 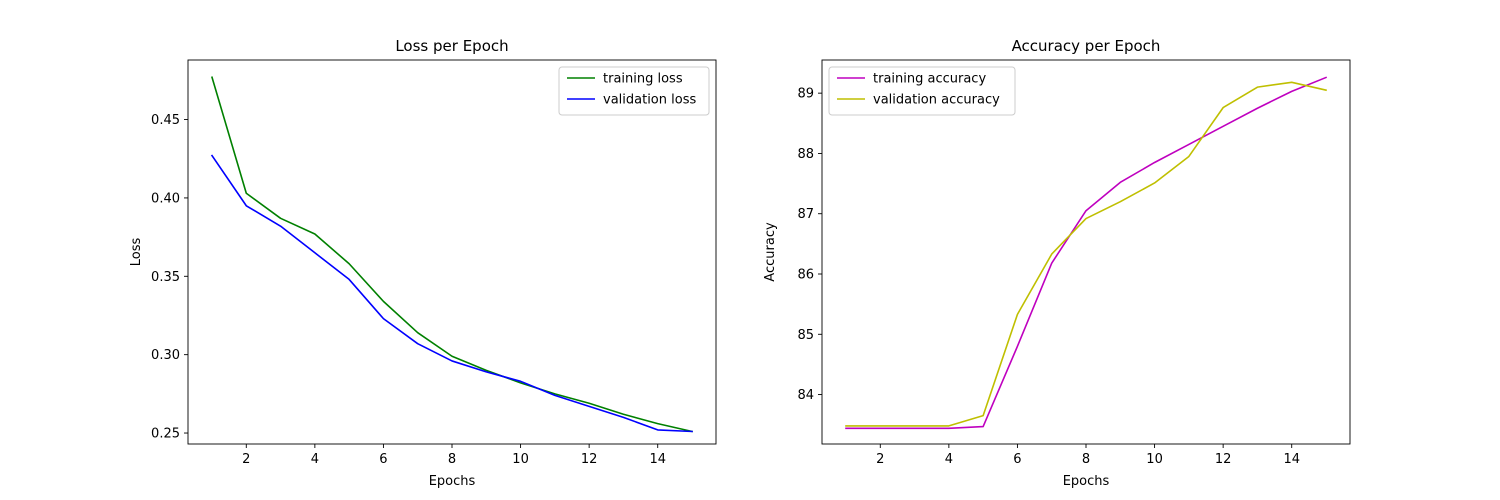 What do you see at coordinates (643, 79) in the screenshot?
I see `legend-label: training loss` at bounding box center [643, 79].